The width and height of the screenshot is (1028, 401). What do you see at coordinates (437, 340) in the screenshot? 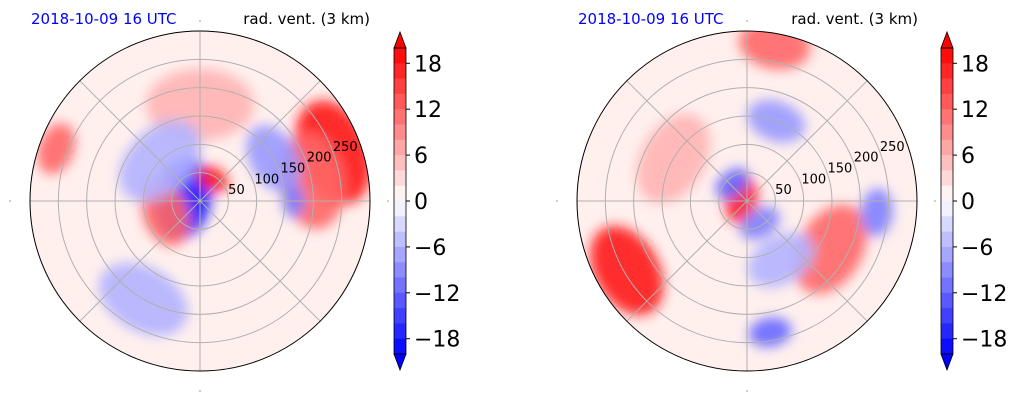
I see `colorbar-tick-label--18: −18` at bounding box center [437, 340].